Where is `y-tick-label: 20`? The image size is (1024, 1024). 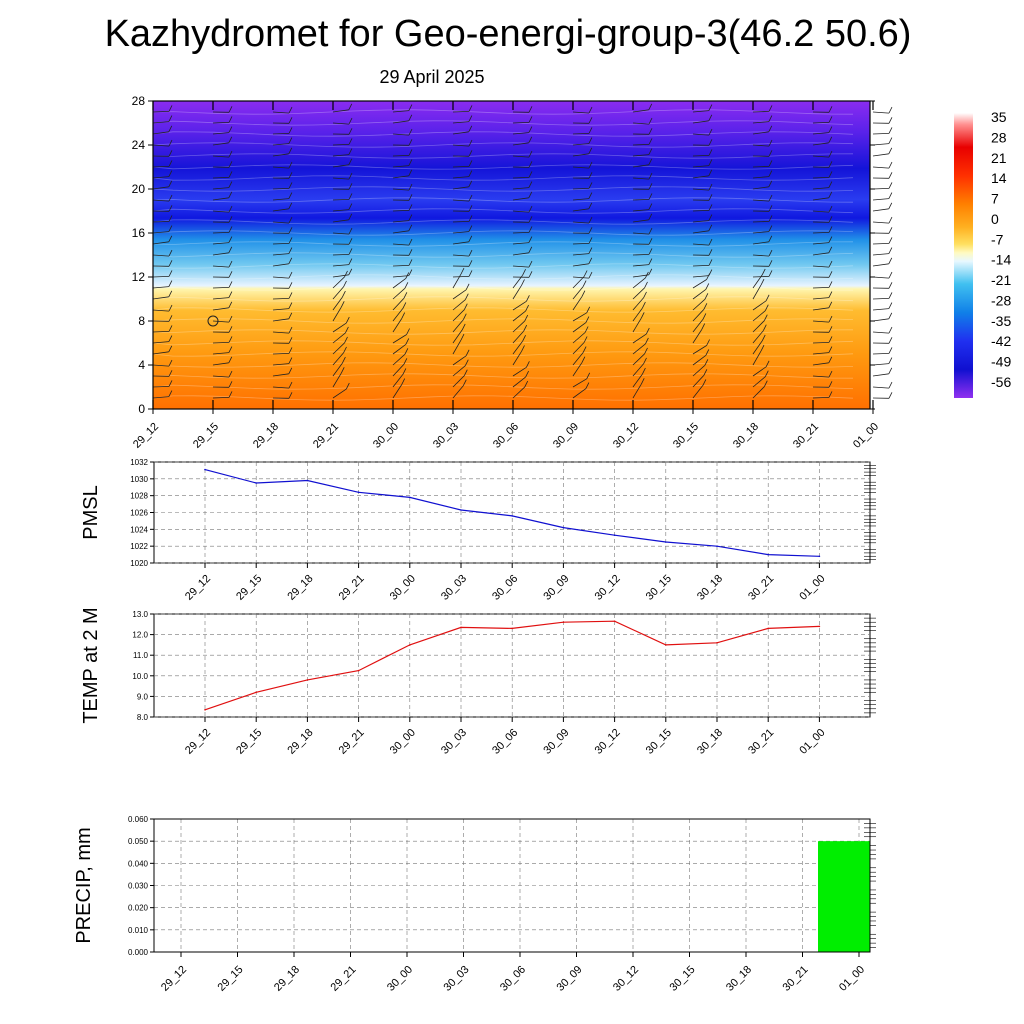
y-tick-label: 20 is located at coordinates (139, 189).